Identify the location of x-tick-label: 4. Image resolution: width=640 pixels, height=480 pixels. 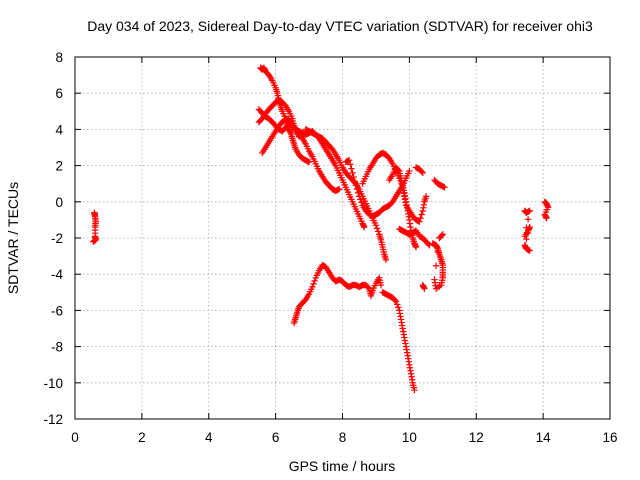
(209, 437).